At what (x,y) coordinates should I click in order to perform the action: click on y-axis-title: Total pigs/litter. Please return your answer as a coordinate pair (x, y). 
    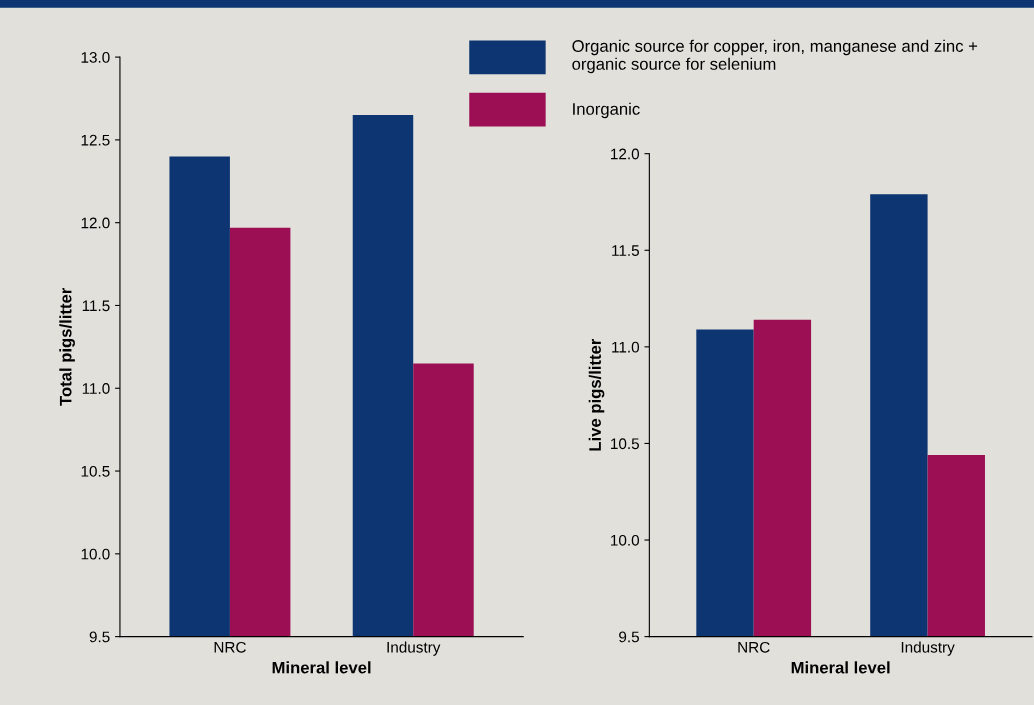
    Looking at the image, I should click on (67, 347).